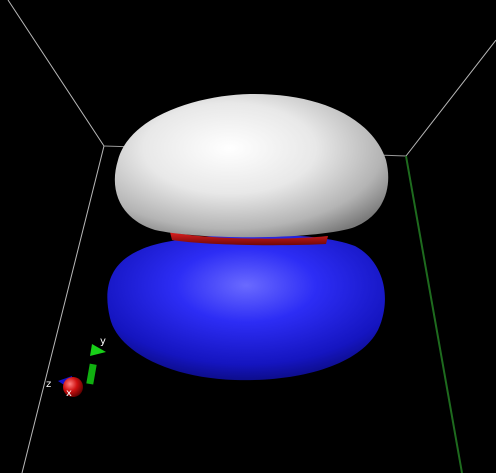 The height and width of the screenshot is (473, 496). I want to click on box-edge-top-right, so click(450, 98).